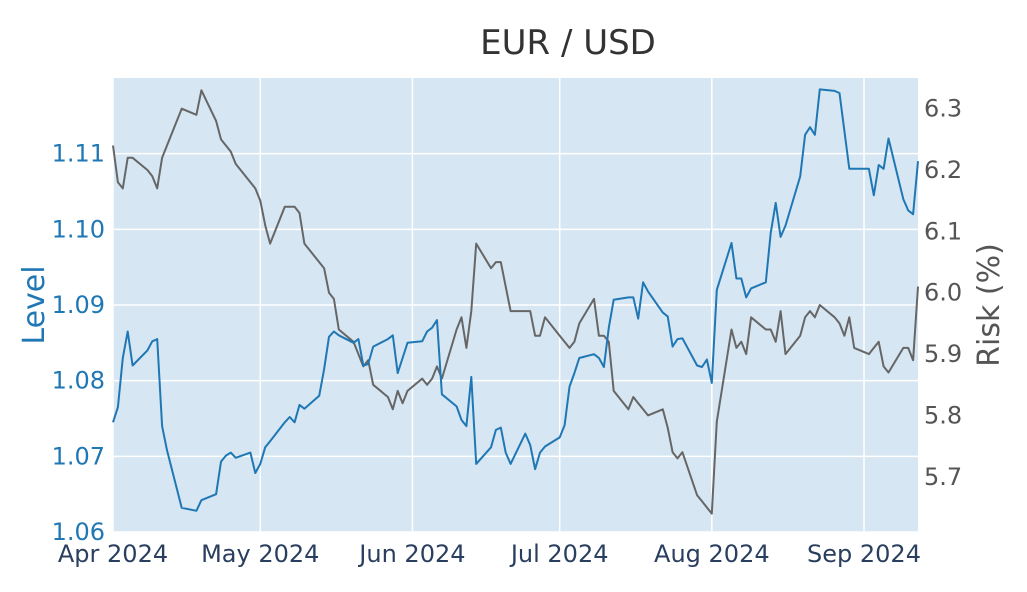 The height and width of the screenshot is (592, 1027). I want to click on y-left-tick-label: 1.10, so click(78, 229).